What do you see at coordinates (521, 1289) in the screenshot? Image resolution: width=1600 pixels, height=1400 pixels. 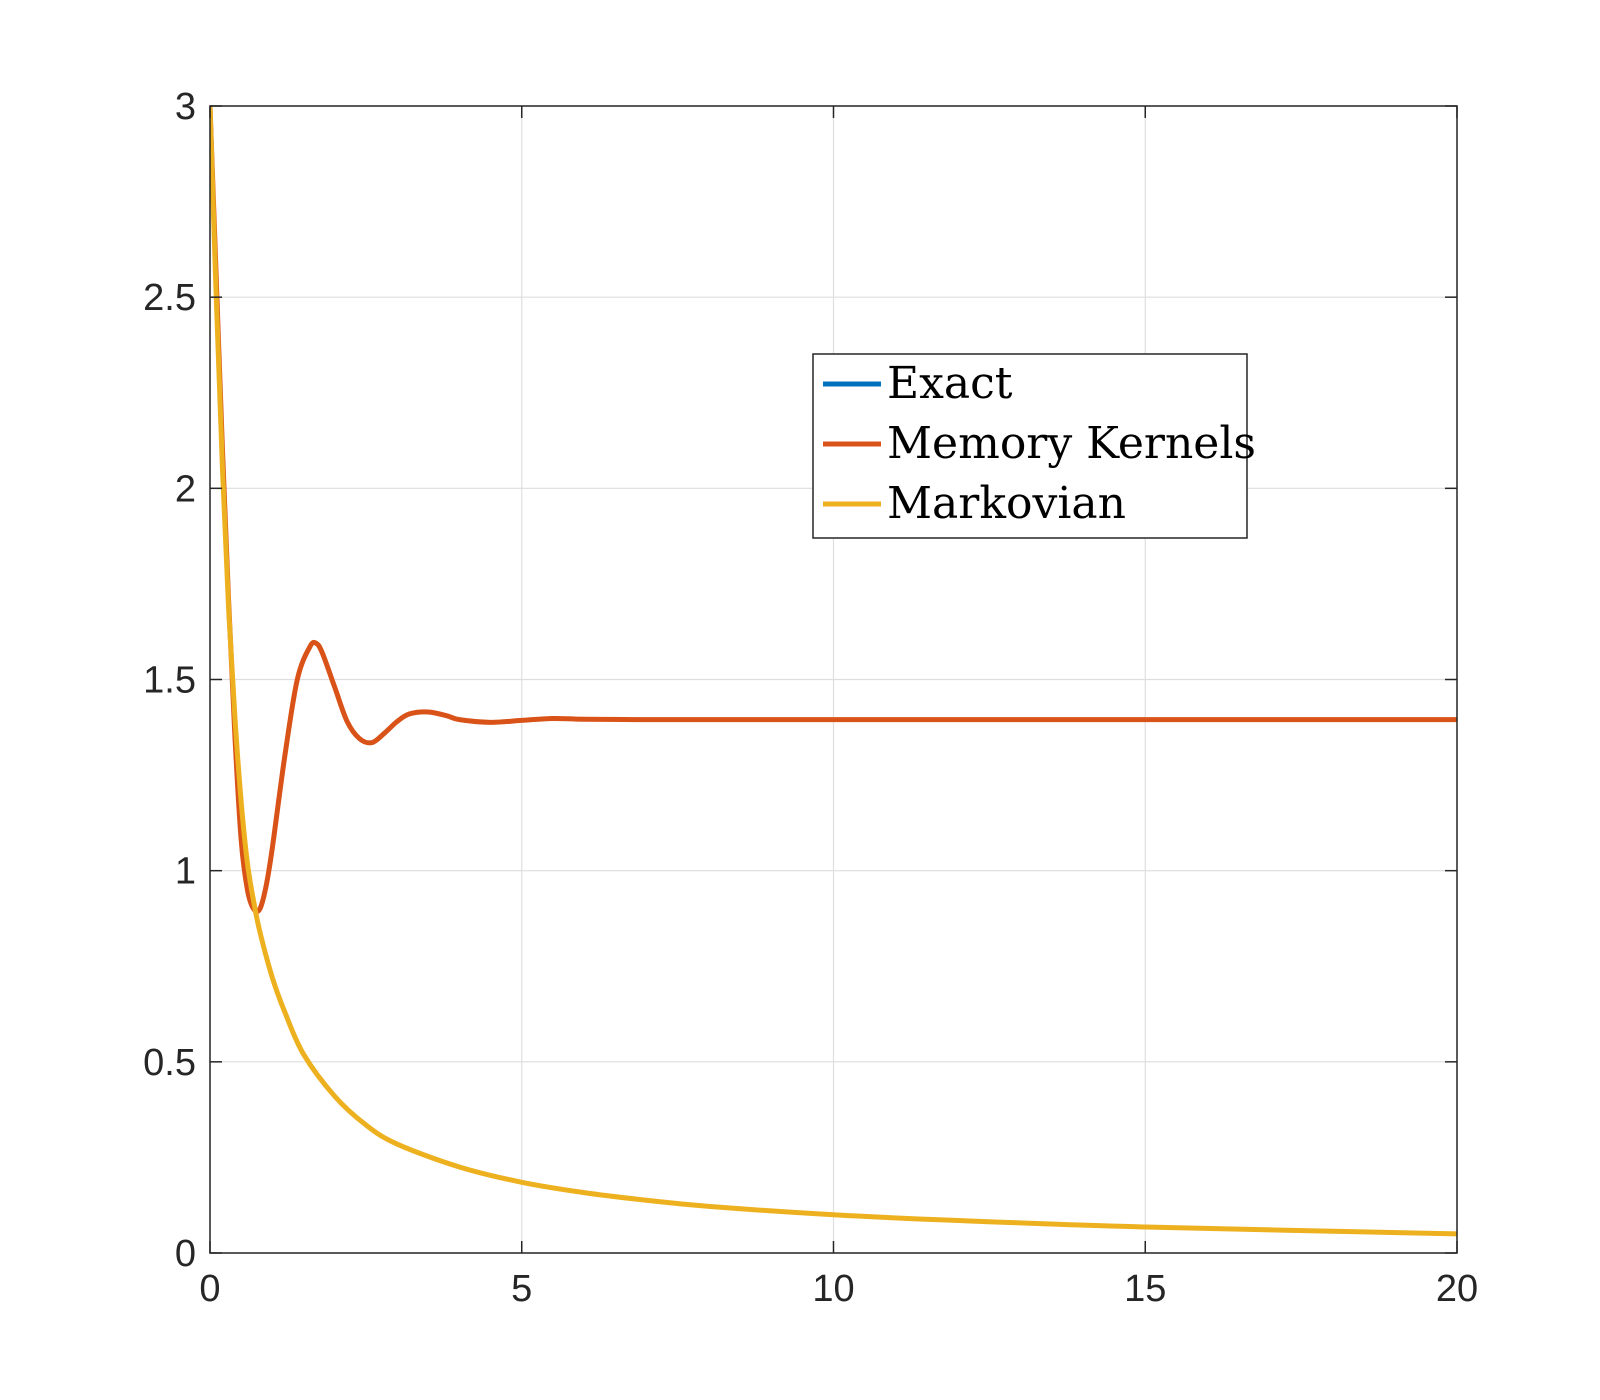 I see `x-tick-label: 5` at bounding box center [521, 1289].